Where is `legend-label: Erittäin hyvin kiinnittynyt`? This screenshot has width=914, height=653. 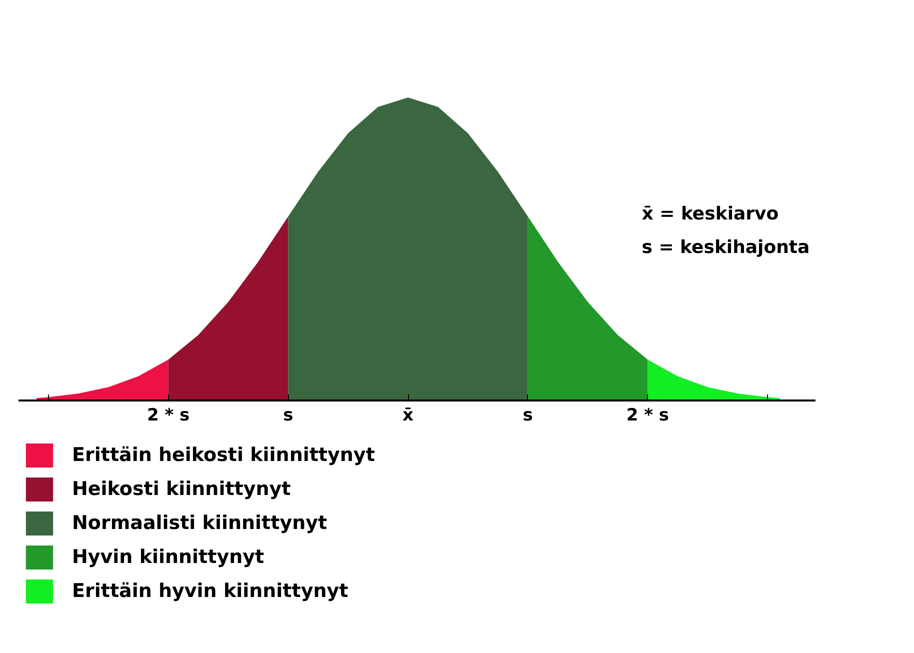
legend-label: Erittäin hyvin kiinnittynyt is located at coordinates (210, 591).